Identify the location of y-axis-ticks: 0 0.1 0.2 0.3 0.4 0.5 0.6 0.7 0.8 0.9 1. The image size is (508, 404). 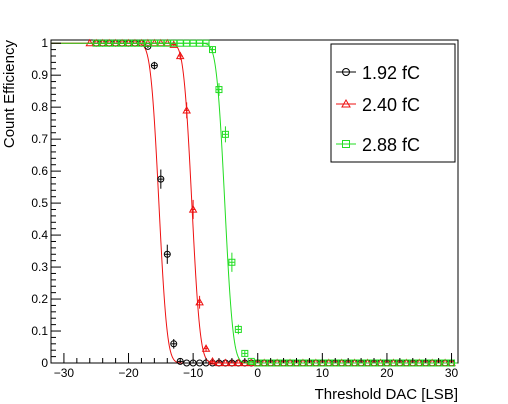
(46, 203).